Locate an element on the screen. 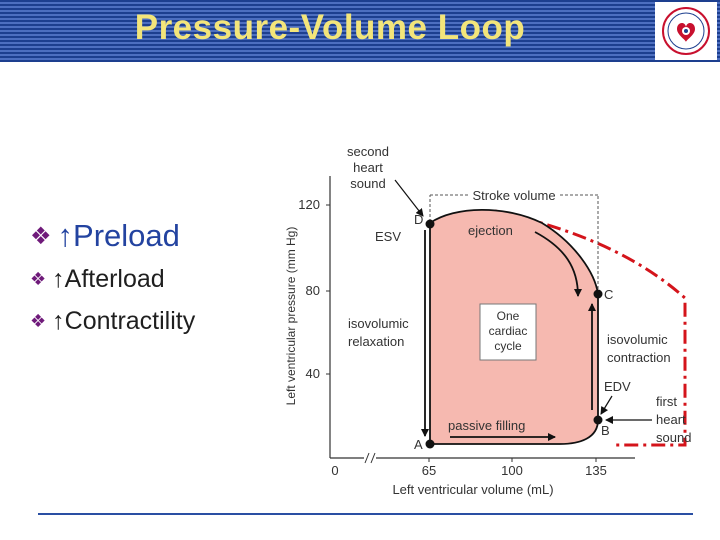 Image resolution: width=720 pixels, height=540 pixels. esv-label: ESV is located at coordinates (388, 236).